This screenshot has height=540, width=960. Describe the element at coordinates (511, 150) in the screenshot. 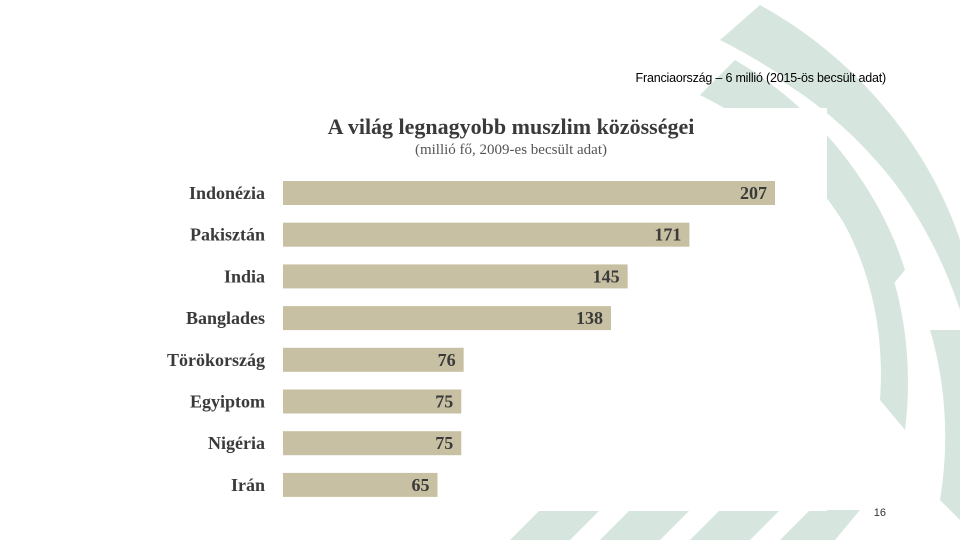

I see `chart-subtitle: (millió fő, 2009-es becsült adat)` at that location.